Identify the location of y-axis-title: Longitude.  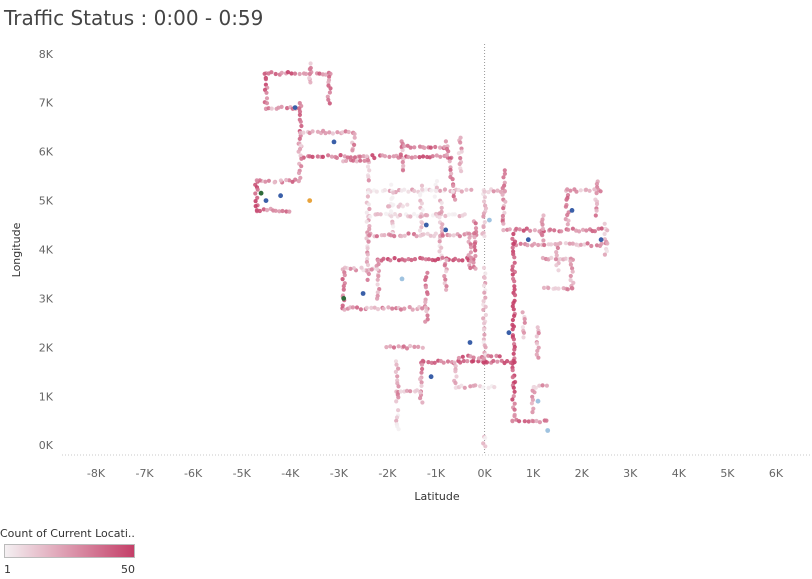
(16, 249).